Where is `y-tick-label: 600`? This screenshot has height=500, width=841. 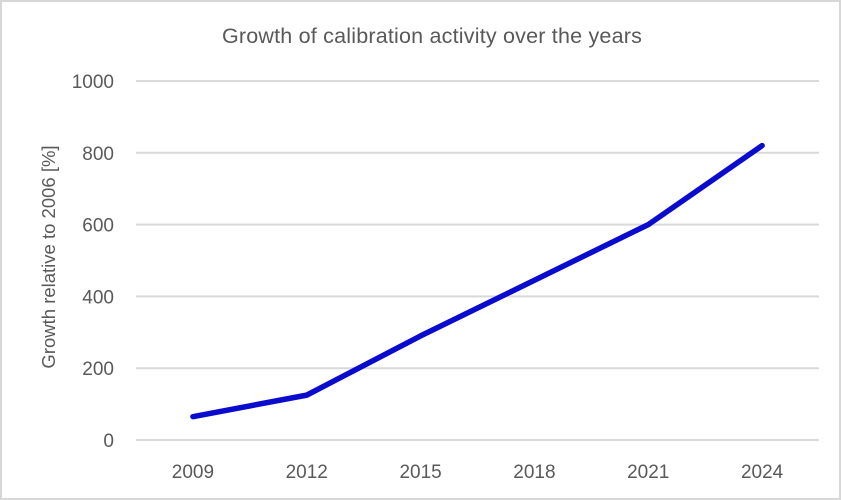
y-tick-label: 600 is located at coordinates (98, 226).